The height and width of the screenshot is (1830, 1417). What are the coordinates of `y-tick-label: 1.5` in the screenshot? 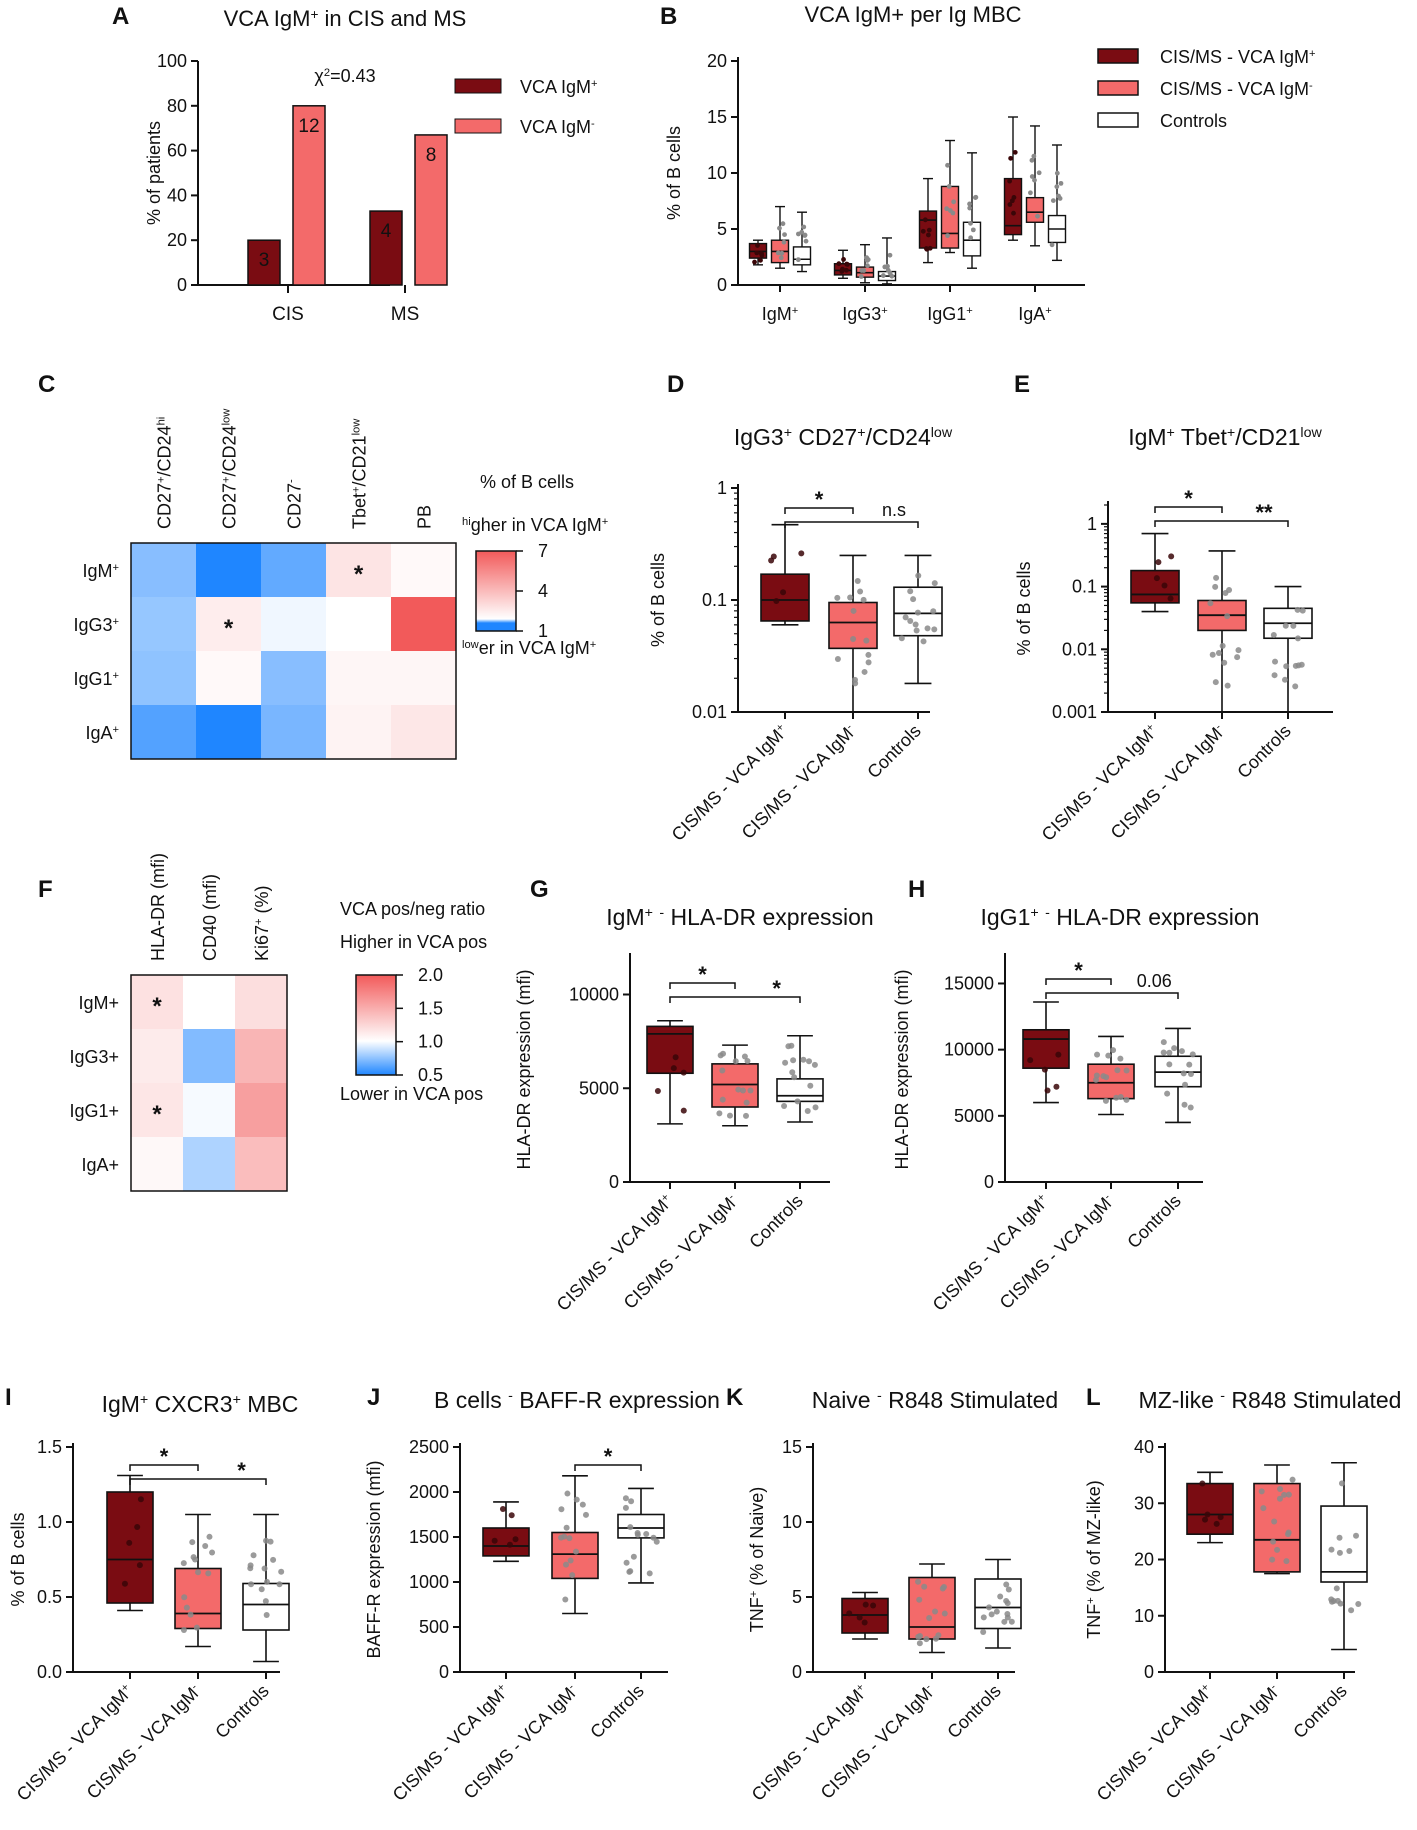 It's located at (49, 1447).